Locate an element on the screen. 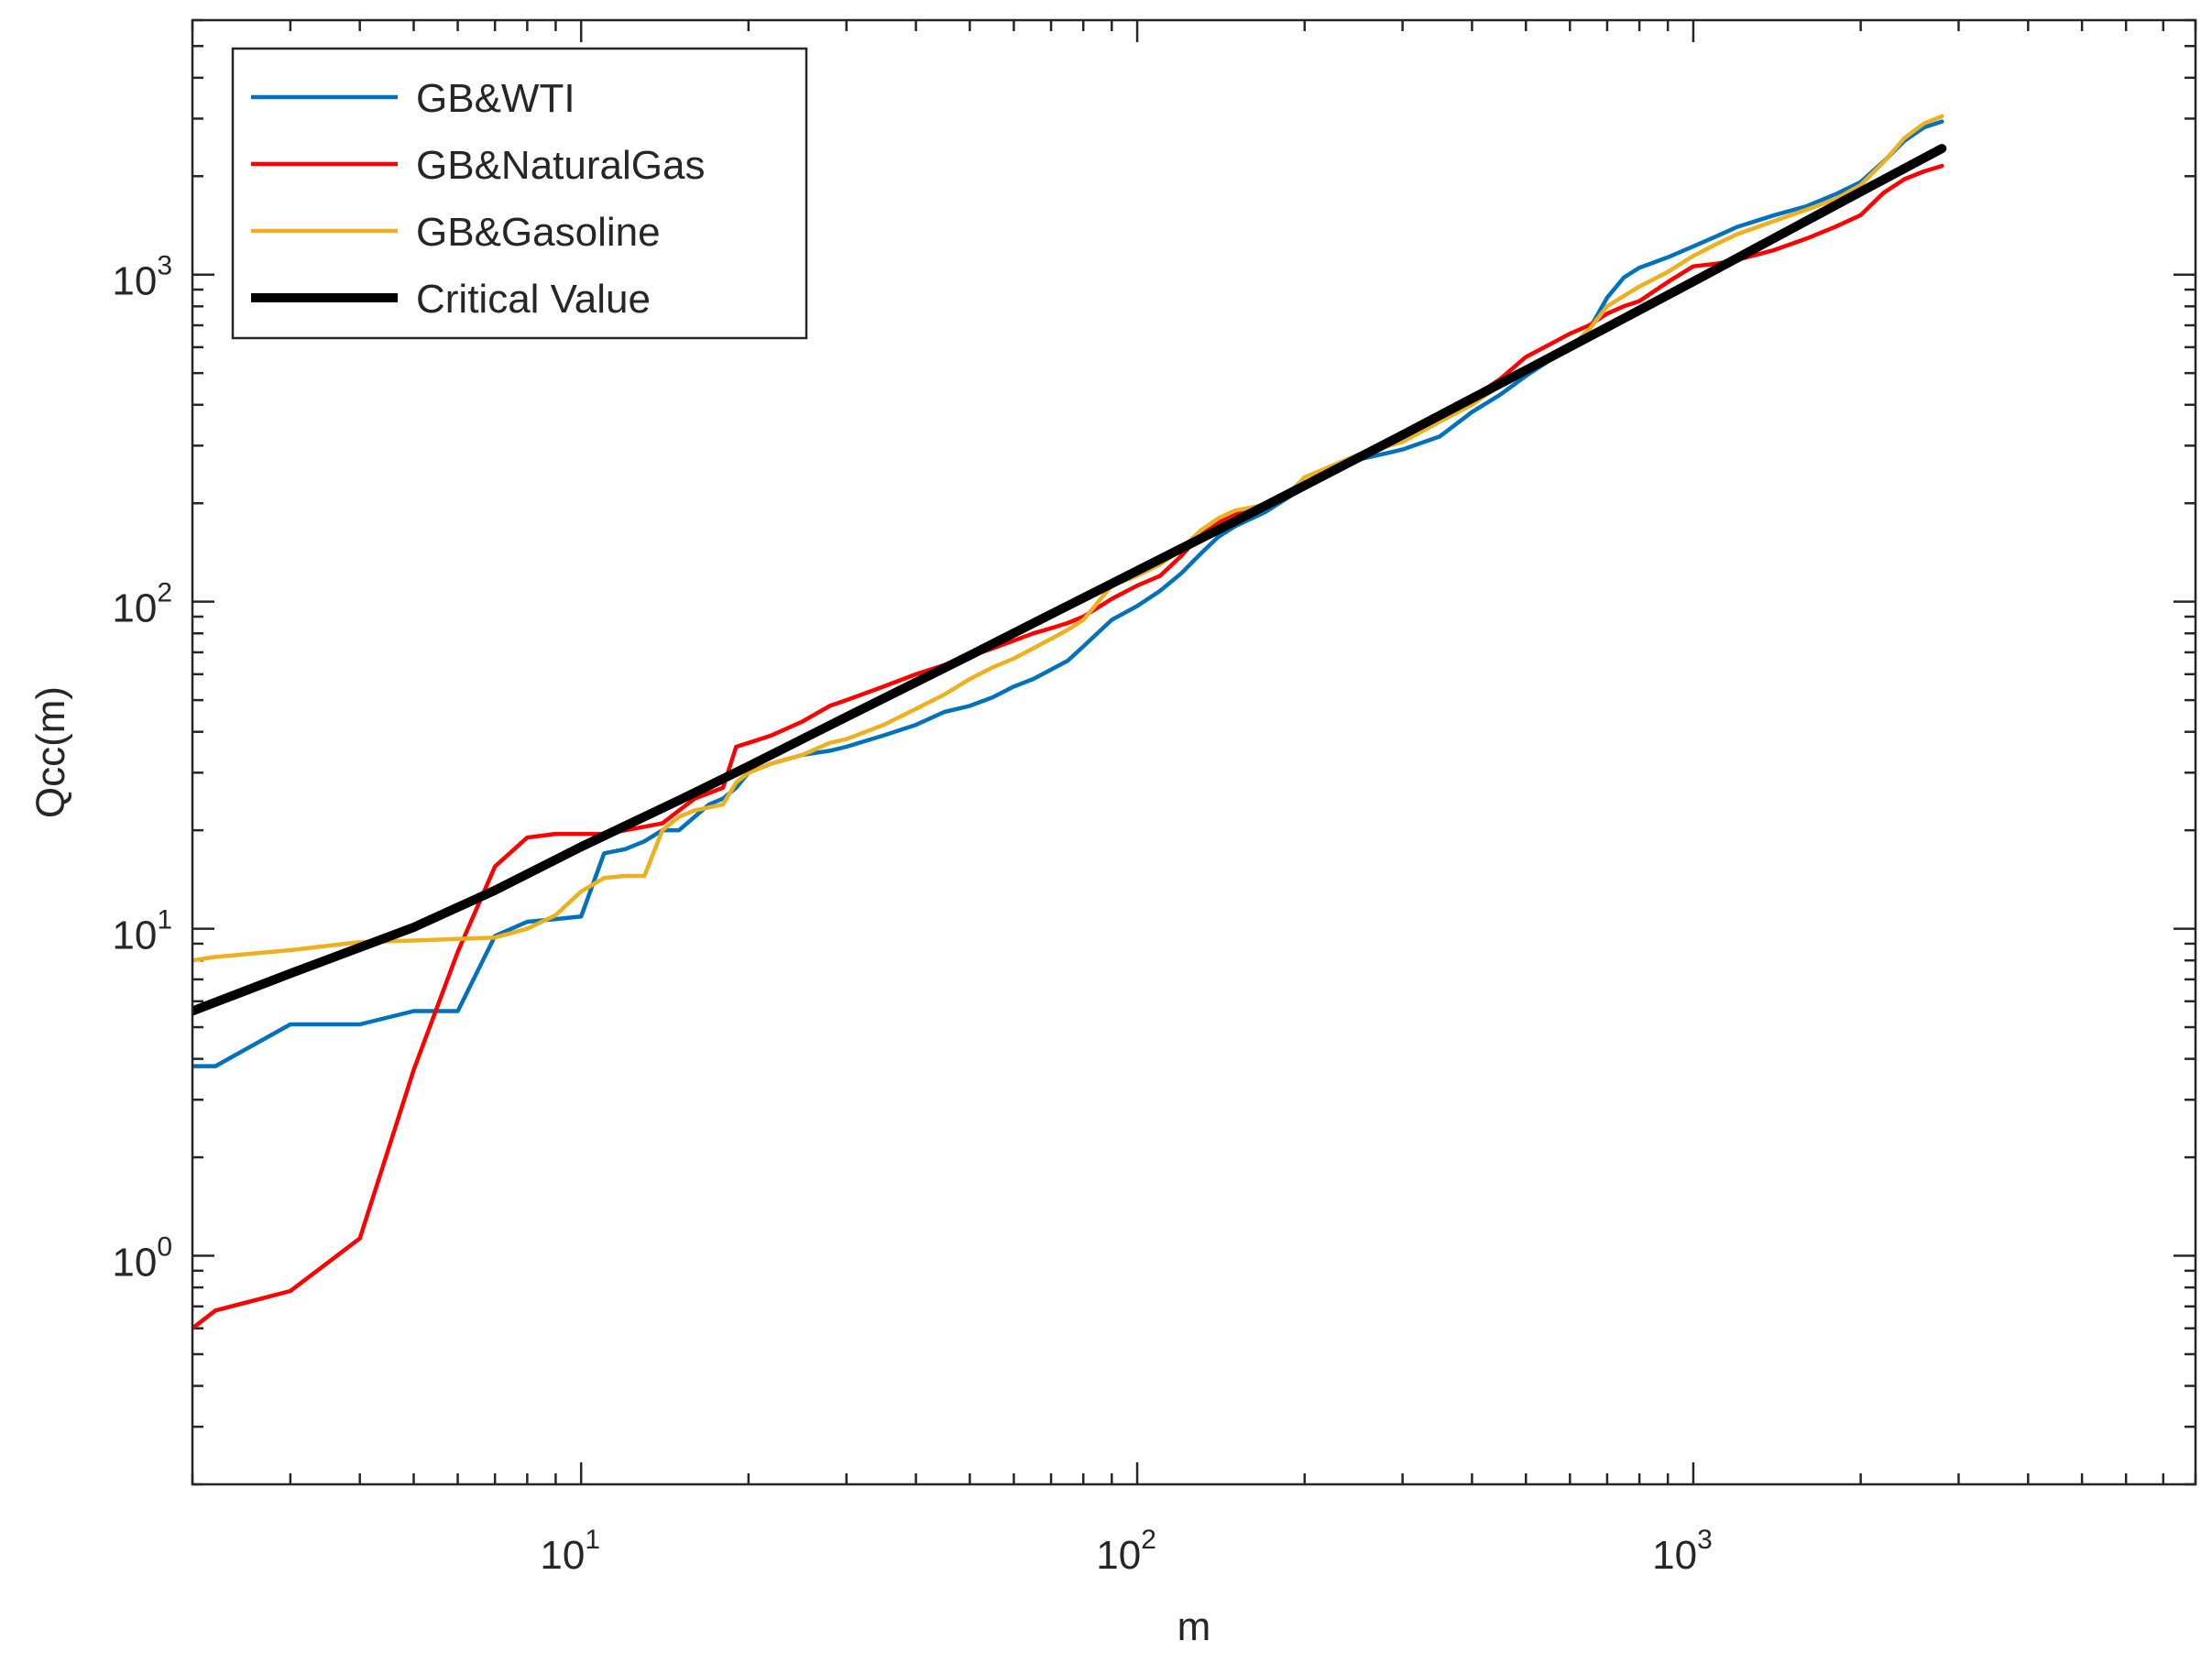  x-tick-label-exponent: 2 is located at coordinates (1148, 1540).